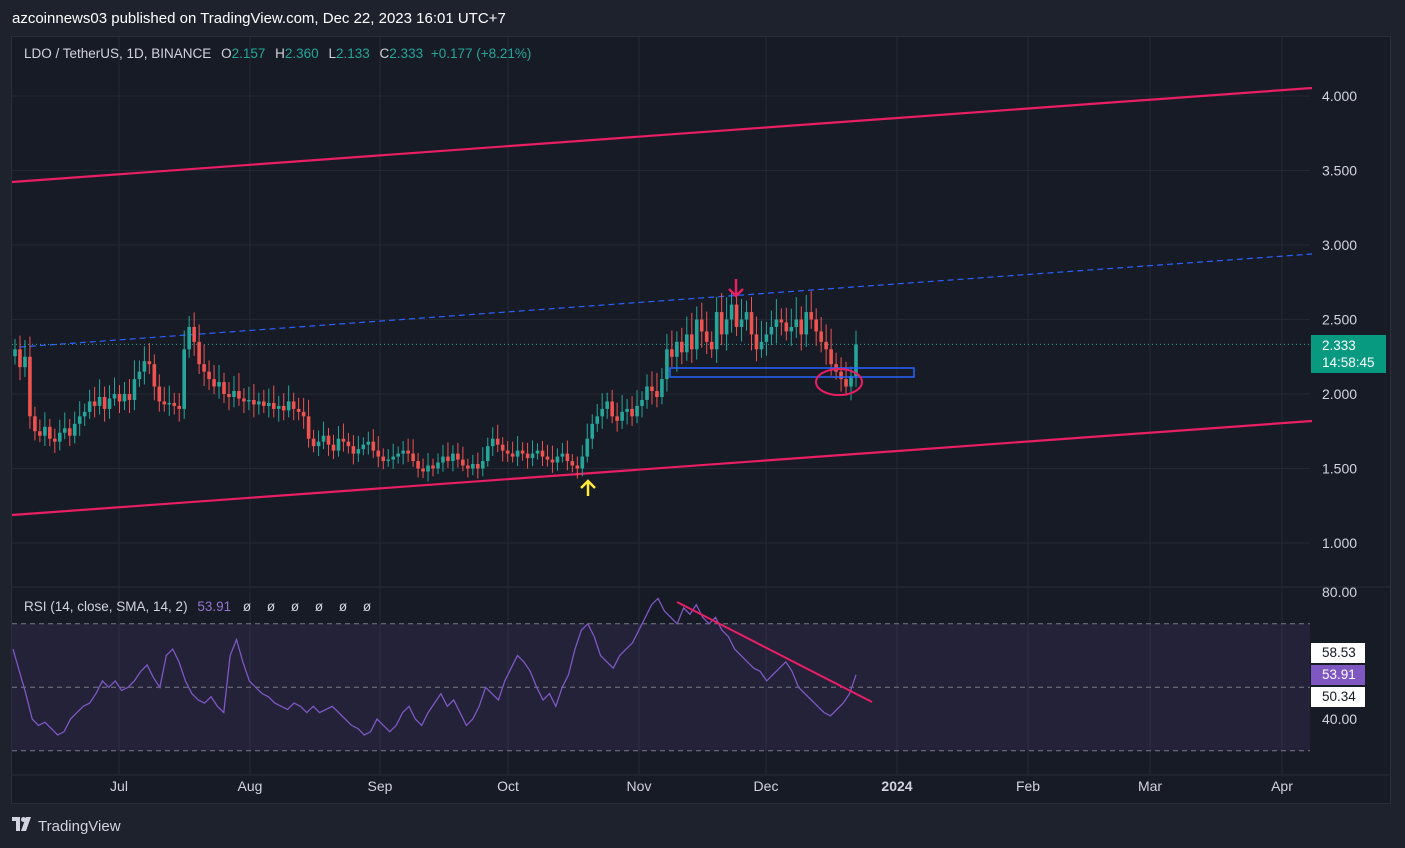 Image resolution: width=1405 pixels, height=848 pixels. What do you see at coordinates (406, 53) in the screenshot?
I see `close-value: 2.333` at bounding box center [406, 53].